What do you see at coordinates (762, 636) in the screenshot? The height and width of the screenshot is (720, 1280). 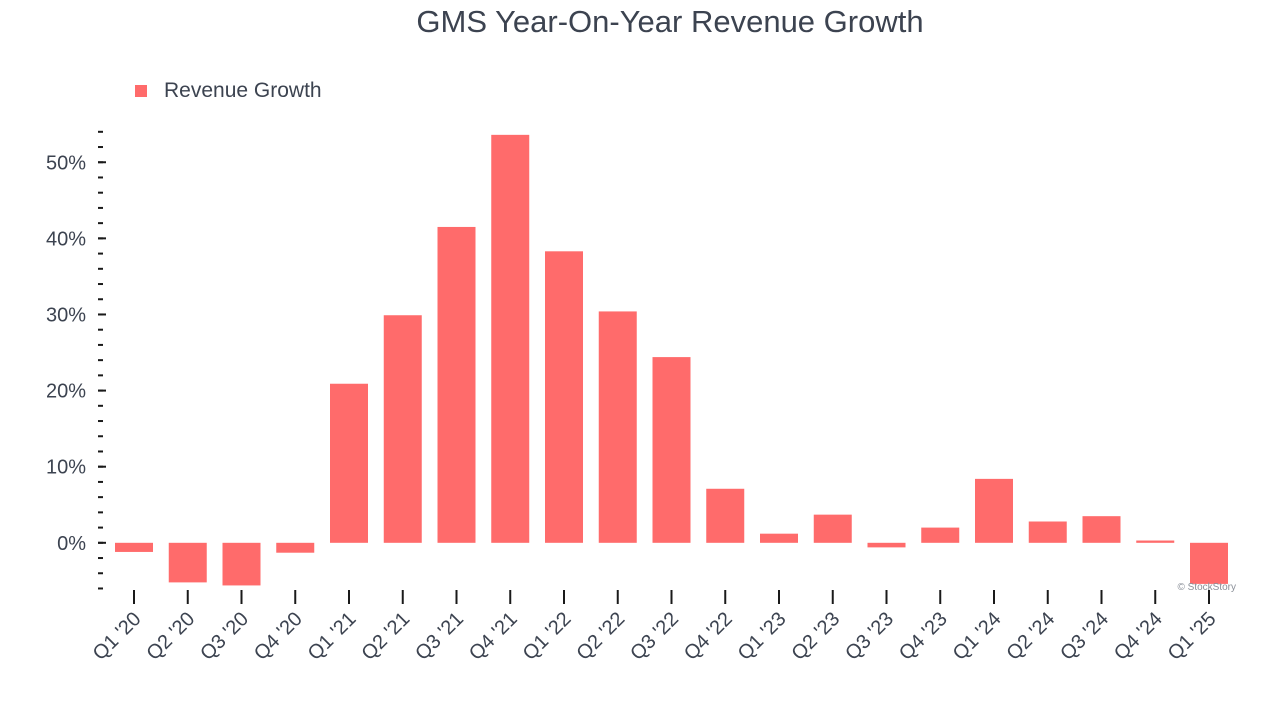 I see `x-tick-label: Q1 '23` at bounding box center [762, 636].